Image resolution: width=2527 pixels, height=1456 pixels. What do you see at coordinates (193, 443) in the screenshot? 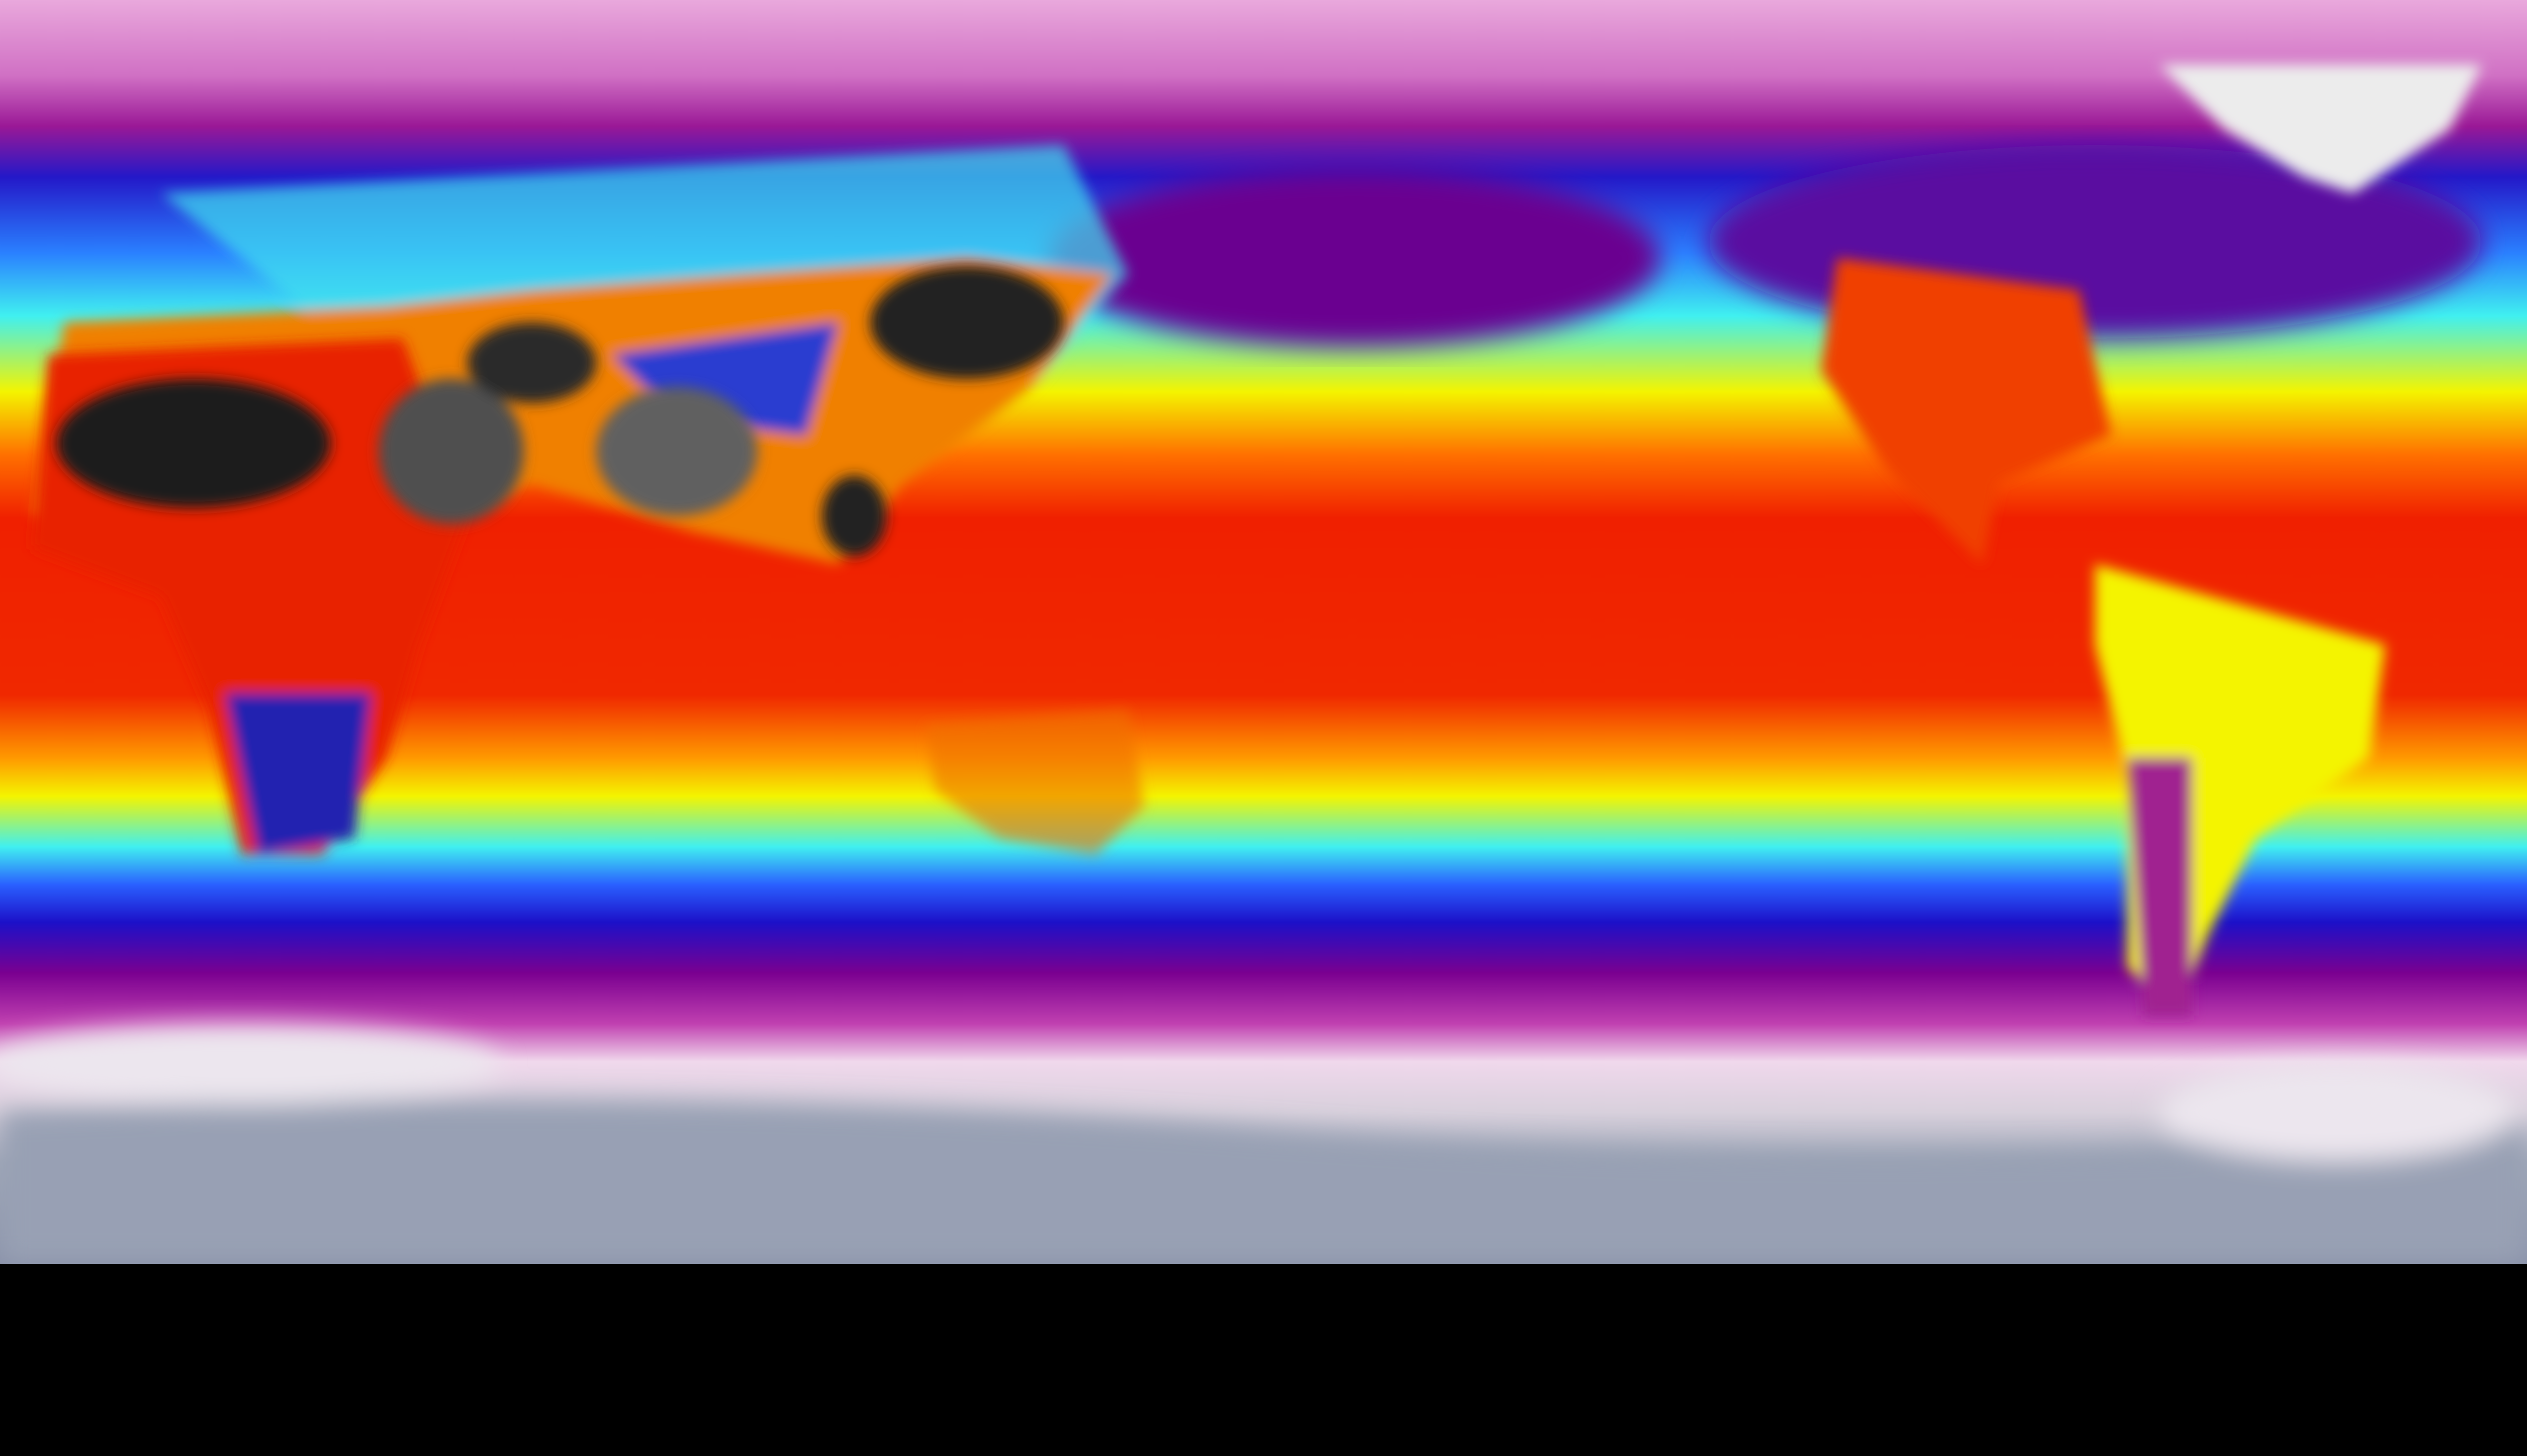
I see `sahara-hotspot` at bounding box center [193, 443].